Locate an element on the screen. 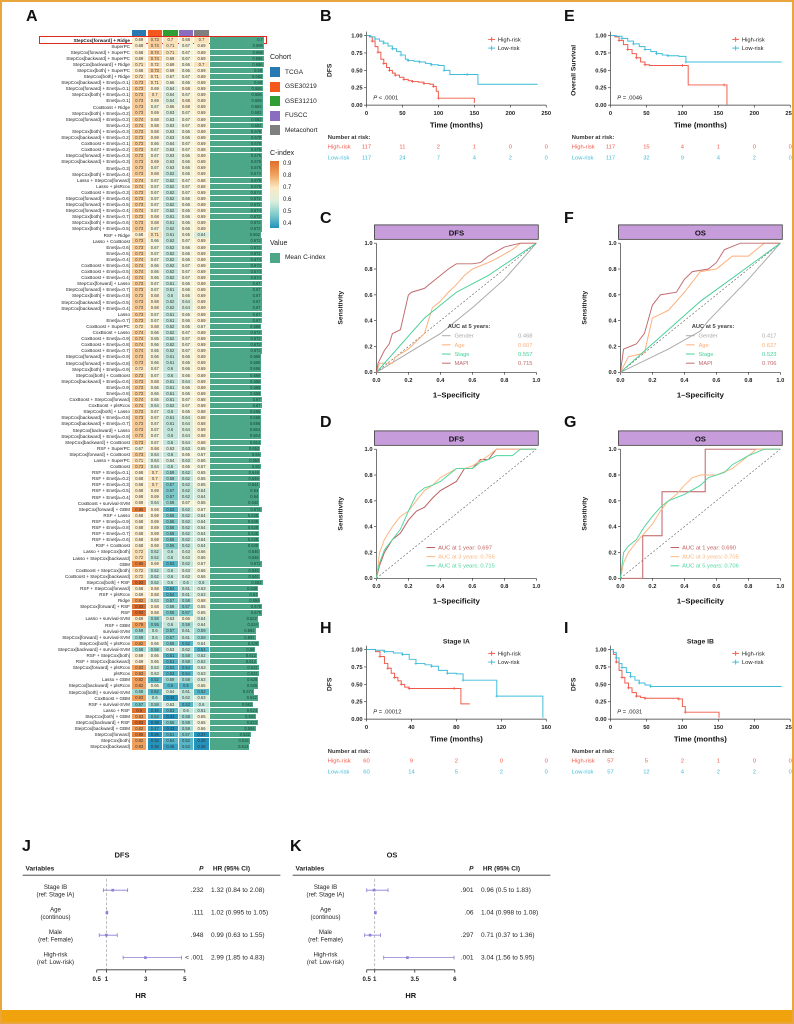  svg-text: 2.99 (1.85 to 4.83) is located at coordinates (238, 958).